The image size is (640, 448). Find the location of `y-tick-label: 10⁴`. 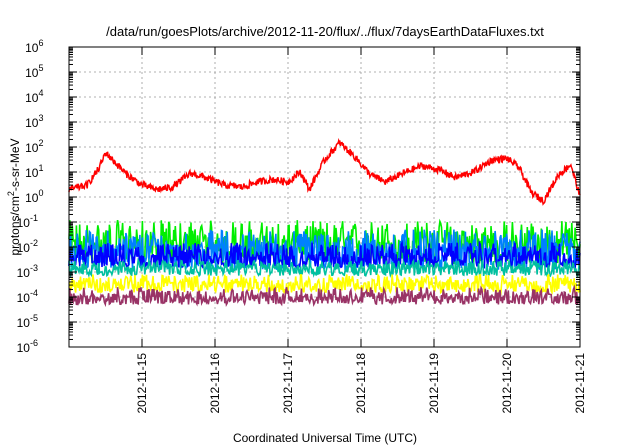

y-tick-label: 10⁴ is located at coordinates (34, 96).